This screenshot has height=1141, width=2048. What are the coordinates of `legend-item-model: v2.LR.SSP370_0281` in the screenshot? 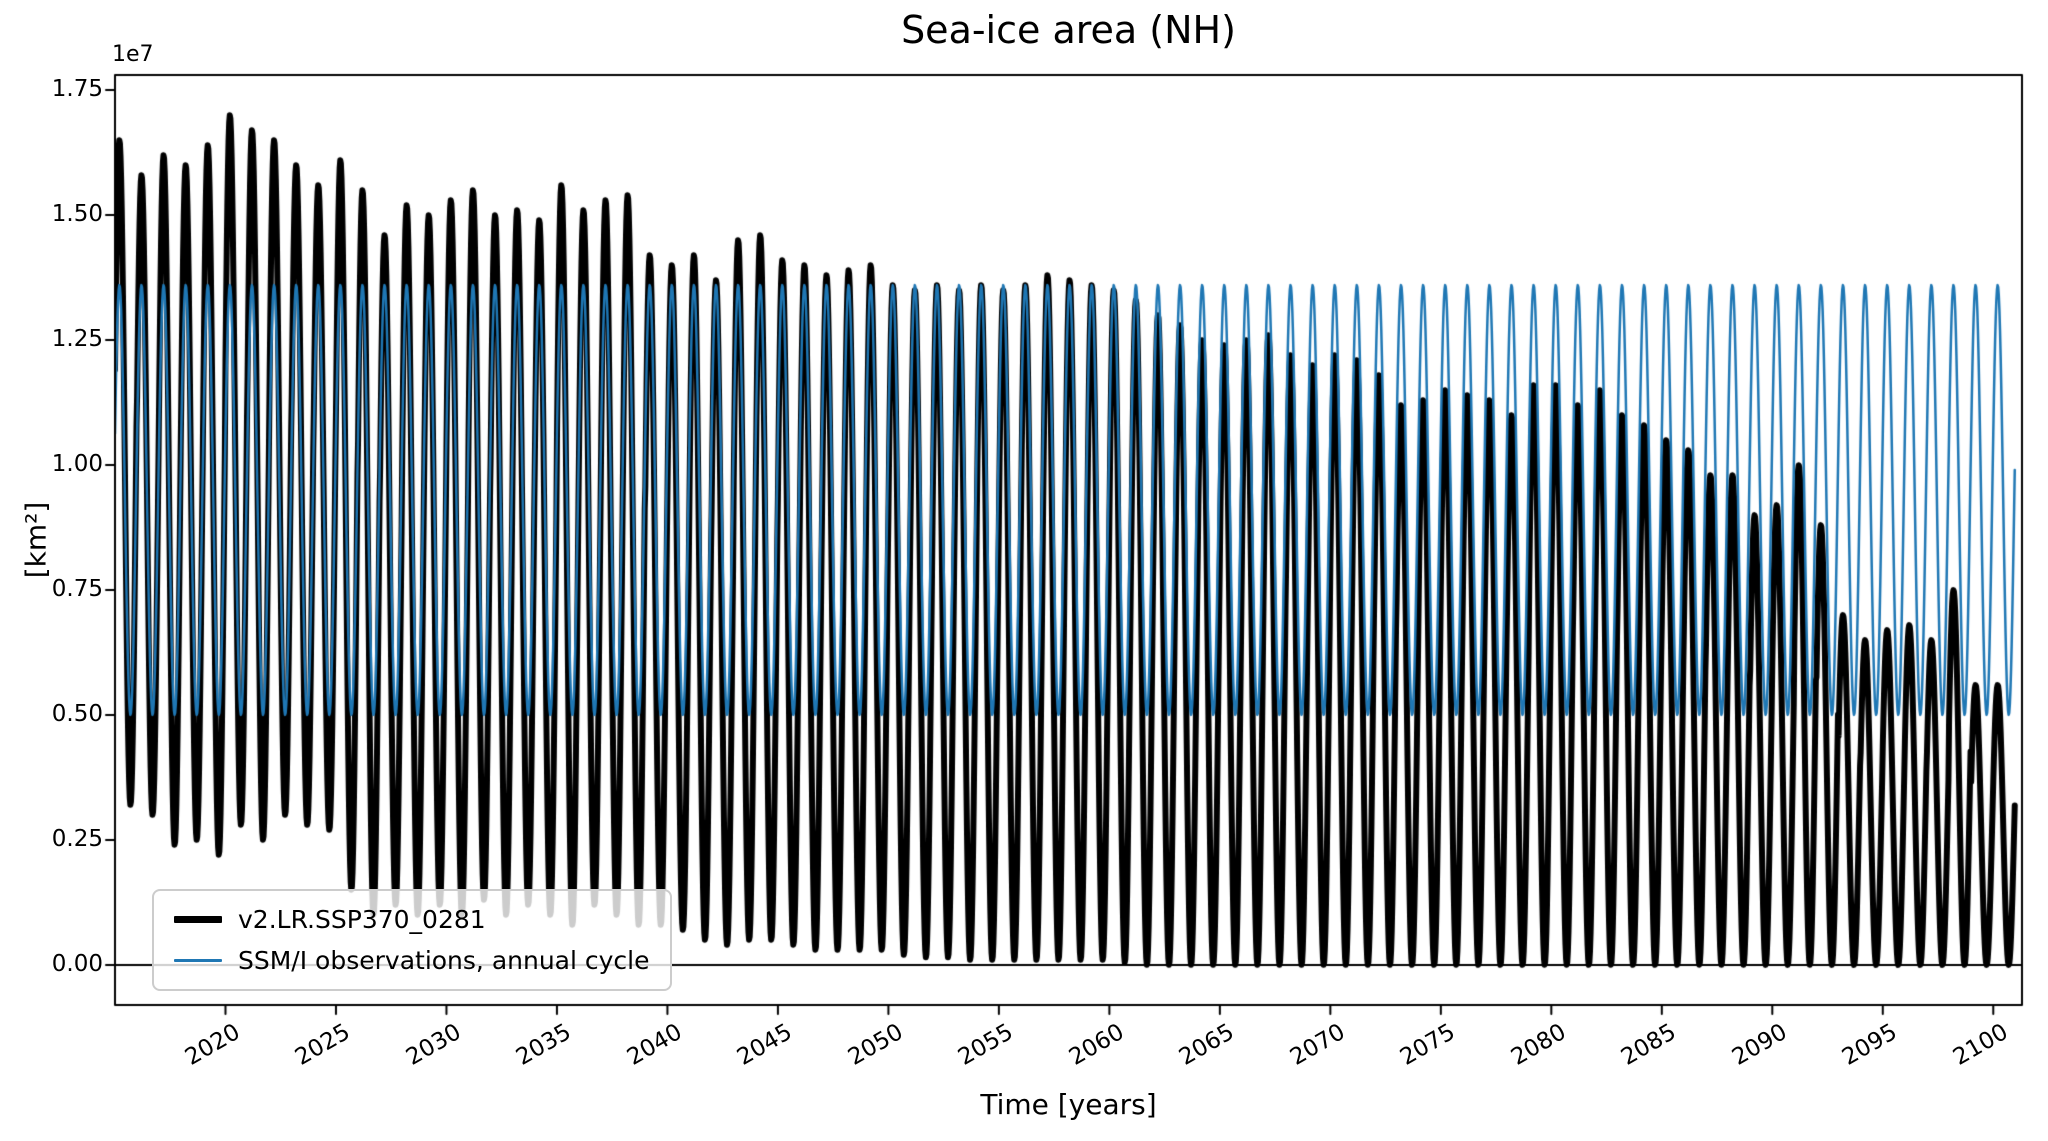 It's located at (412, 919).